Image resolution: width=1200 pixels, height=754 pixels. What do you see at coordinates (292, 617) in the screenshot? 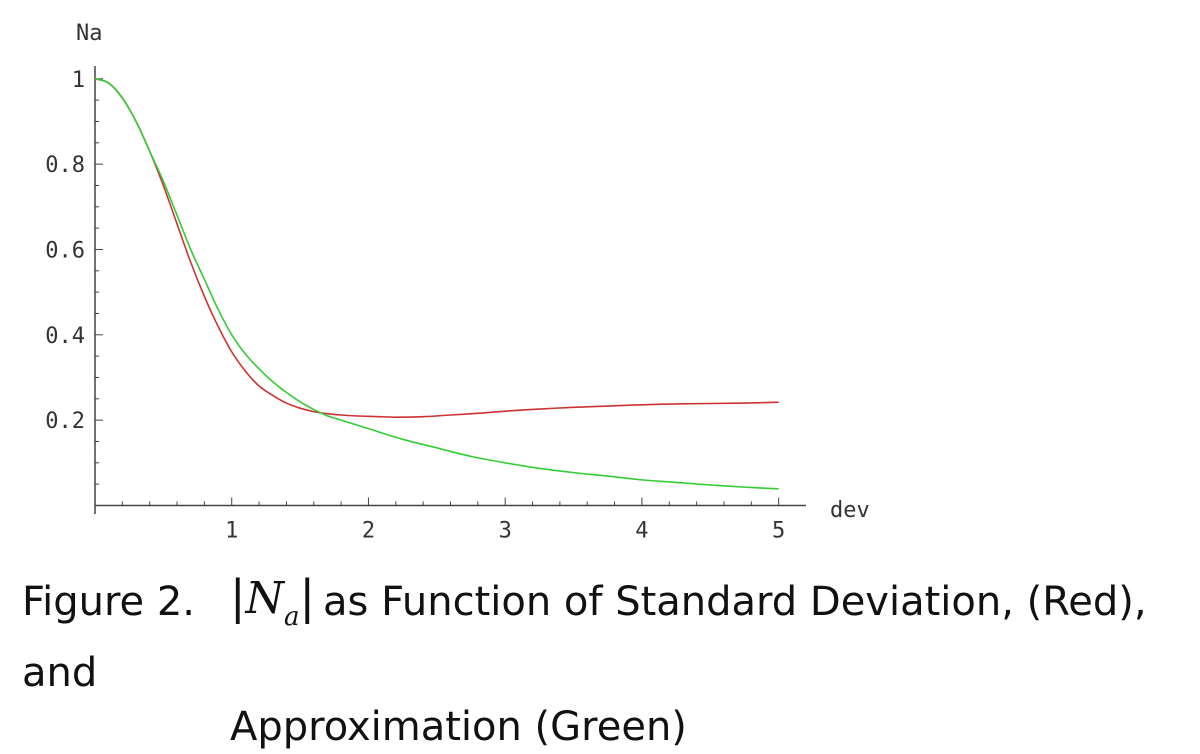
I see `symbol-subscript: a` at bounding box center [292, 617].